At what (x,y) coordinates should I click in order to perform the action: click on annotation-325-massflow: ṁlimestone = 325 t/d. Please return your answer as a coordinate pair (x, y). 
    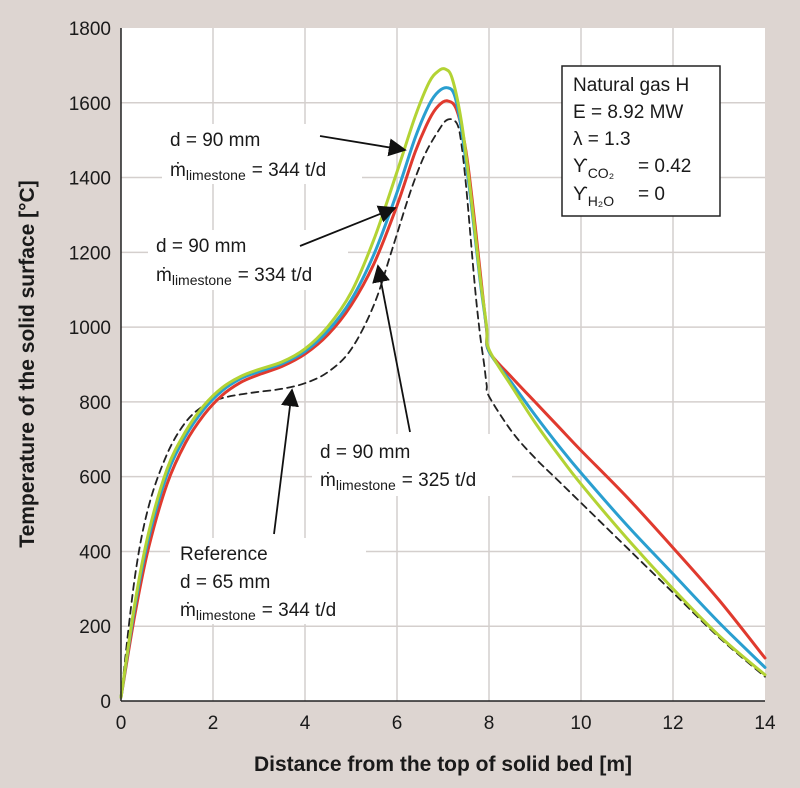
    Looking at the image, I should click on (398, 481).